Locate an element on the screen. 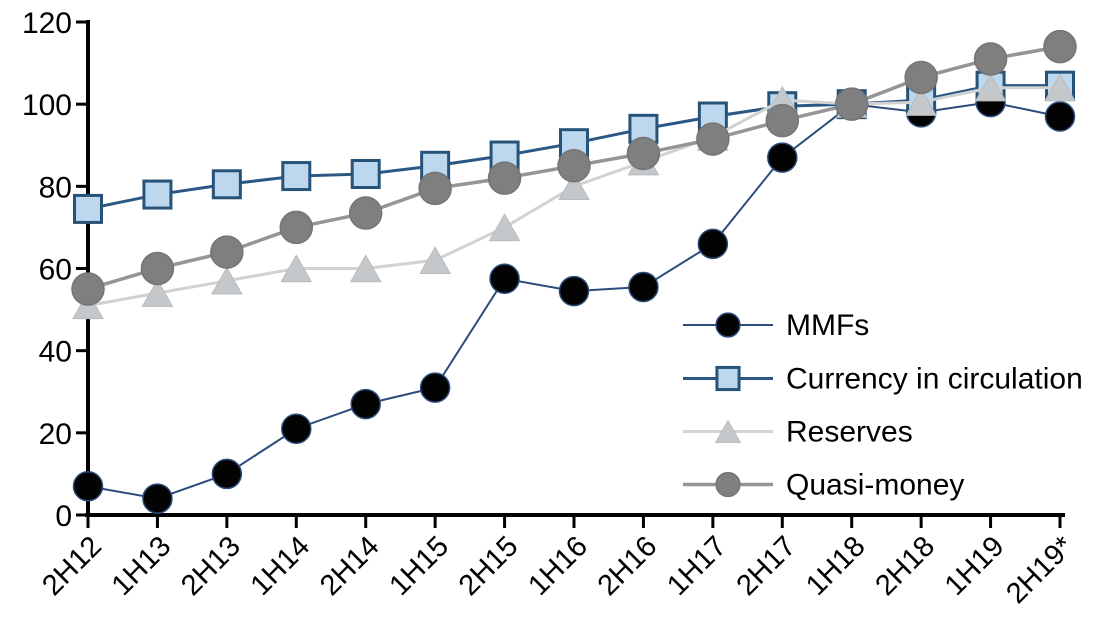 This screenshot has width=1119, height=640. x-axis-tick-label: 1H15 is located at coordinates (419, 566).